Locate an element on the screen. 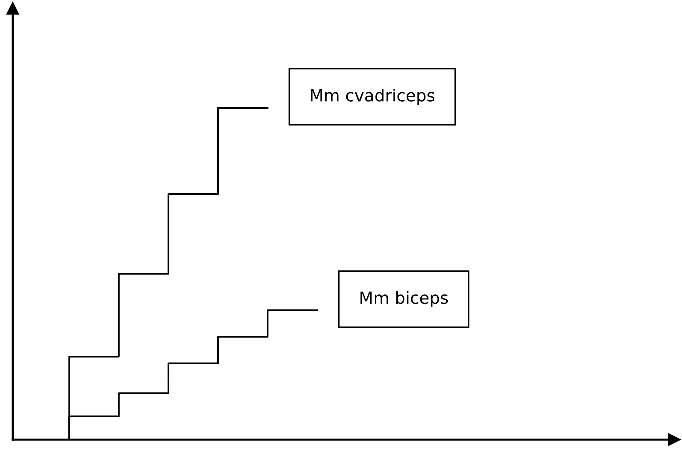 The image size is (682, 453). text: Mm cvadriceps is located at coordinates (373, 97).